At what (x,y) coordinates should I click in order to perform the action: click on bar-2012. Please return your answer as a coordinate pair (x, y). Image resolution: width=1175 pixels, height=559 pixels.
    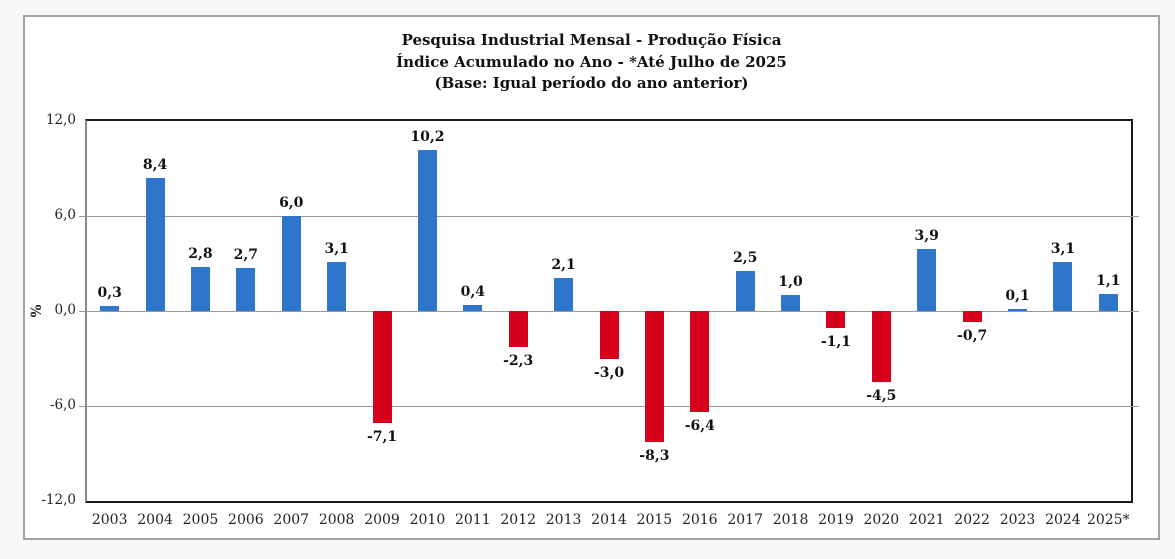
    Looking at the image, I should click on (518, 329).